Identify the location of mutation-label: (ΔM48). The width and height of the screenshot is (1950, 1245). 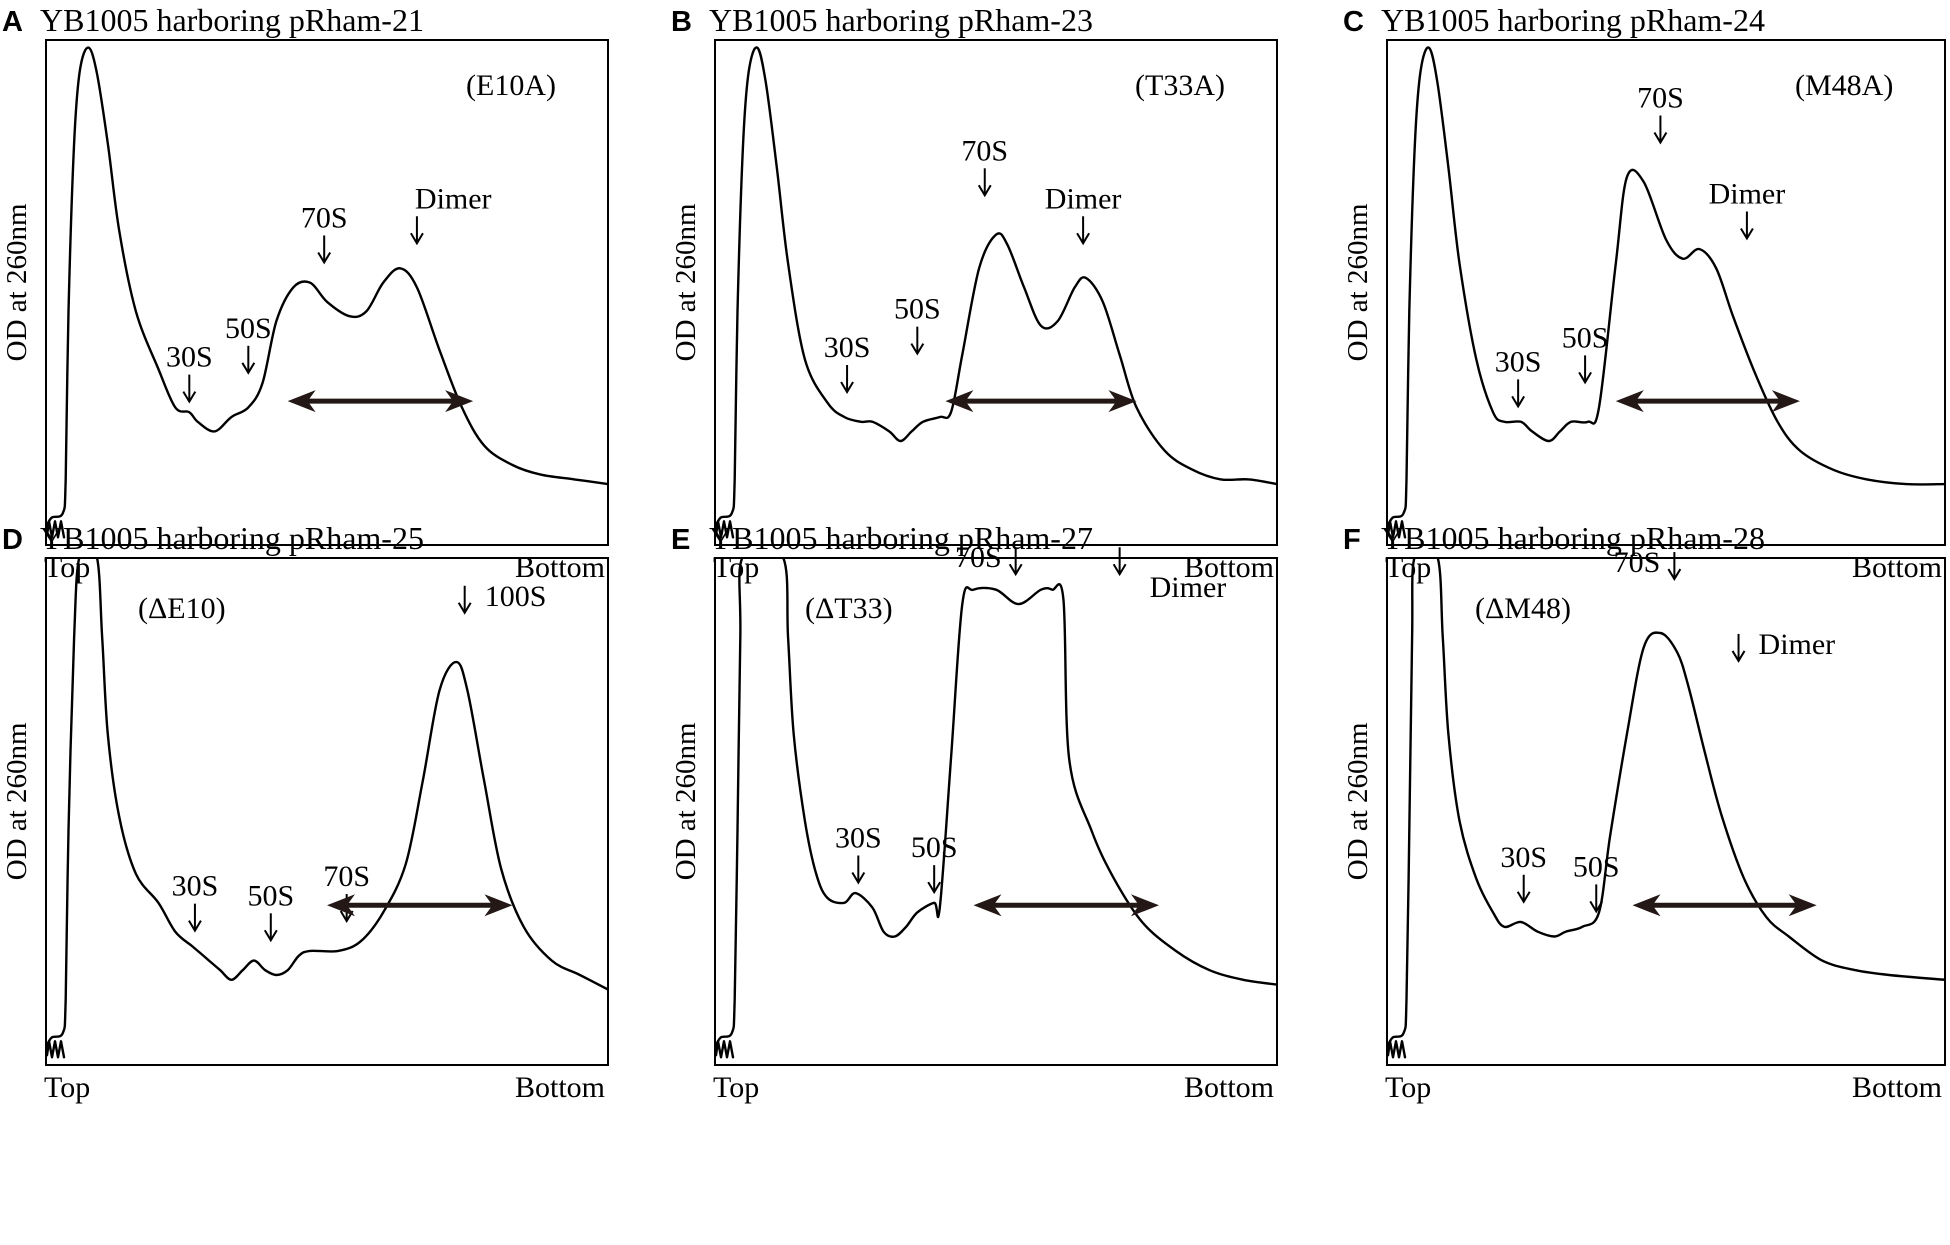
(1523, 608).